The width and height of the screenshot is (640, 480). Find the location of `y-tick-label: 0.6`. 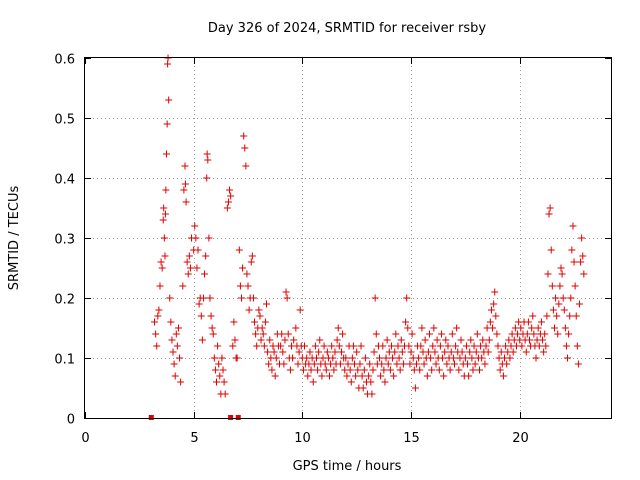

y-tick-label: 0.6 is located at coordinates (64, 60).